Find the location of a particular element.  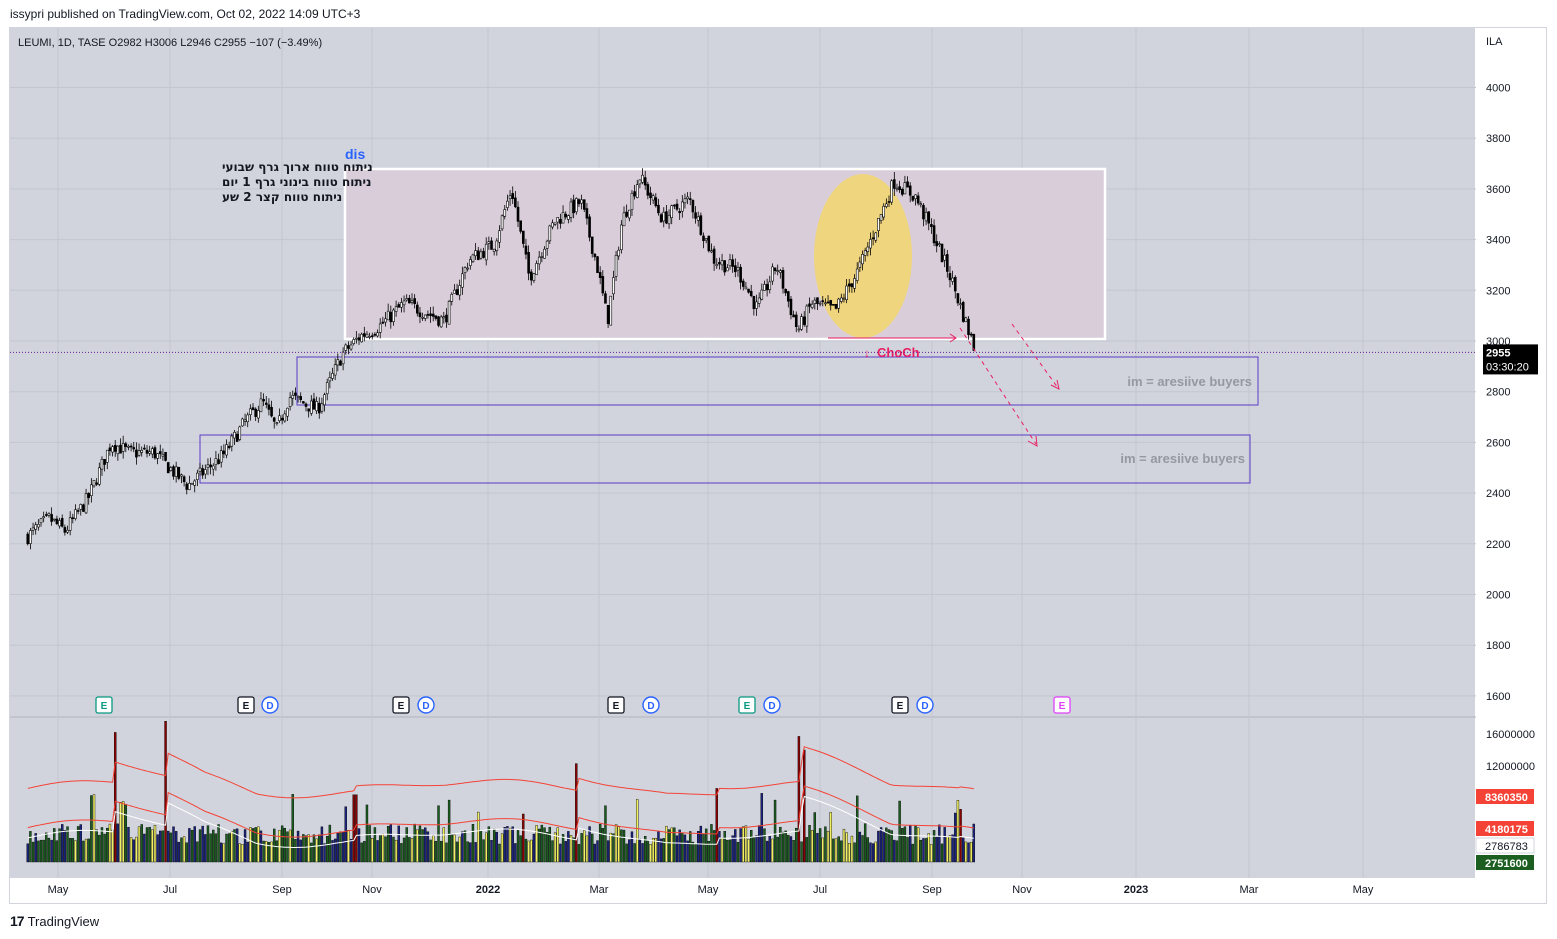

x-tick-label: Mar is located at coordinates (599, 890).